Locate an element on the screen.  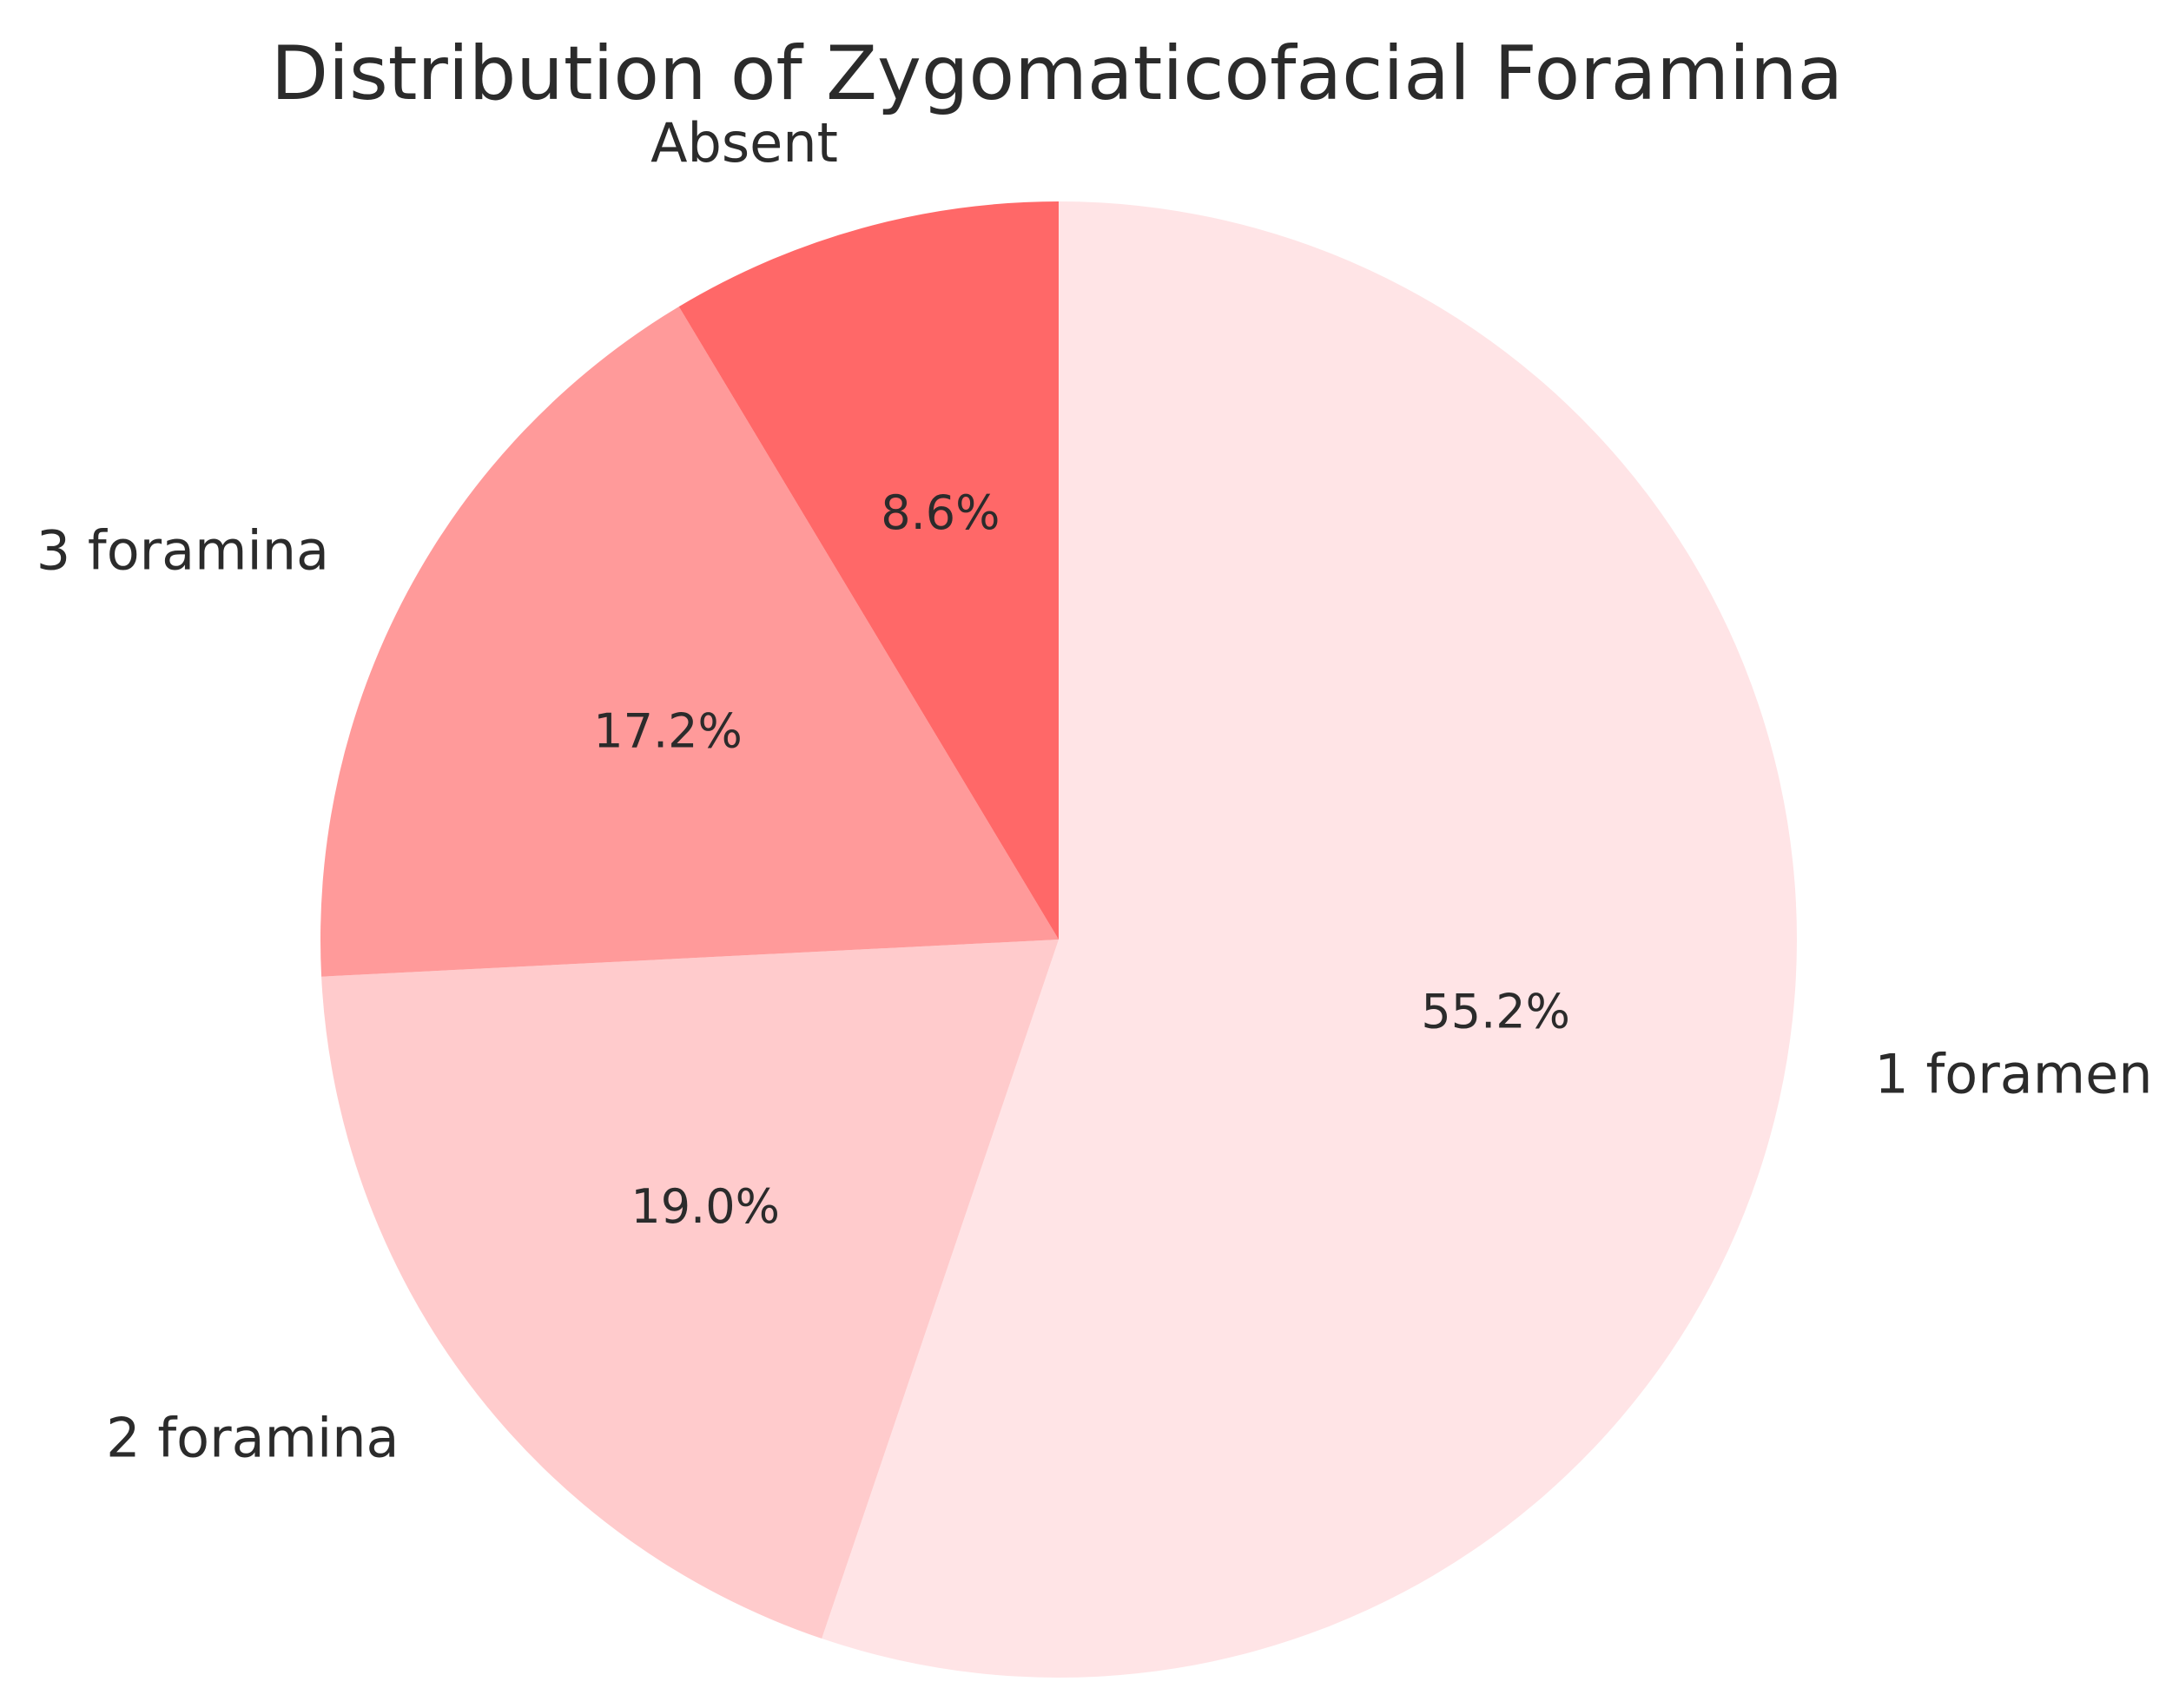
pie-slice-3-foramina is located at coordinates (689, 642).